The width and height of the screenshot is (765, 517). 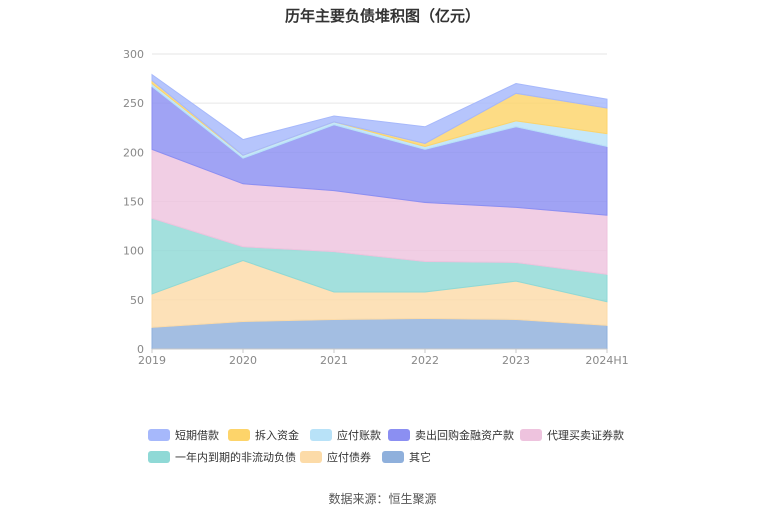 What do you see at coordinates (425, 360) in the screenshot?
I see `x-tick-label: 2022` at bounding box center [425, 360].